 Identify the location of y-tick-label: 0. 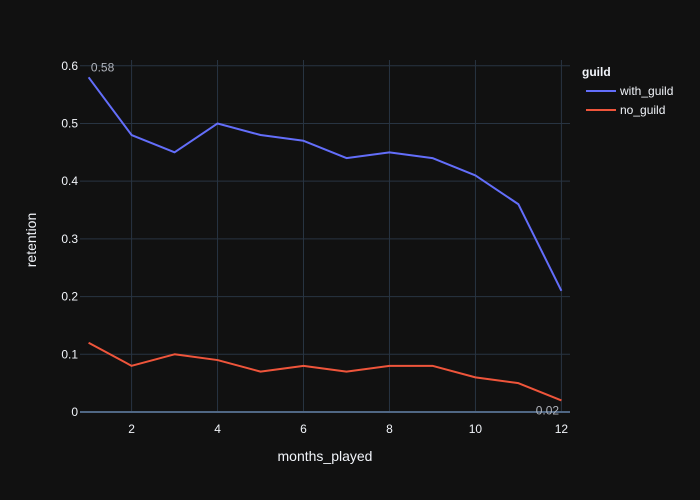
(74, 412).